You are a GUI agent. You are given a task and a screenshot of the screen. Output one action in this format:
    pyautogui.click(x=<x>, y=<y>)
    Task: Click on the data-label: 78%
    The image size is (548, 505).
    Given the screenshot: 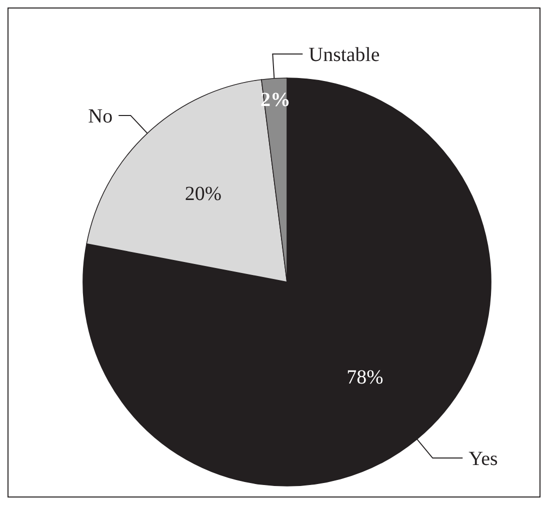 What is the action you would take?
    pyautogui.click(x=365, y=377)
    